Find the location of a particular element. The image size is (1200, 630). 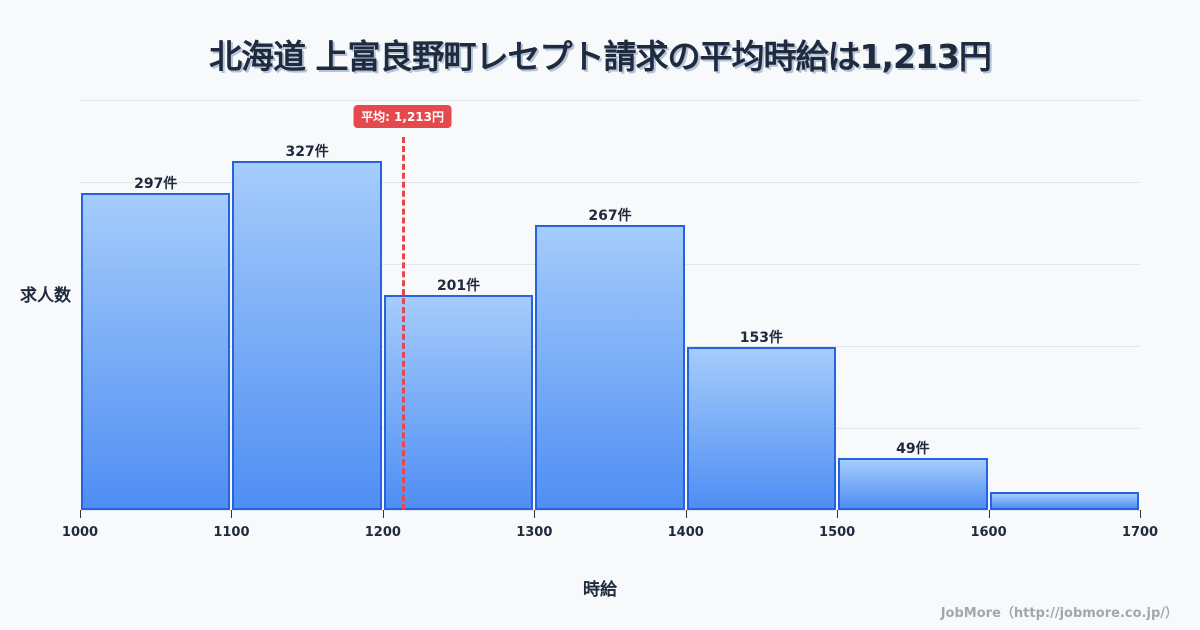

x-tick-label: 1200 is located at coordinates (382, 532).